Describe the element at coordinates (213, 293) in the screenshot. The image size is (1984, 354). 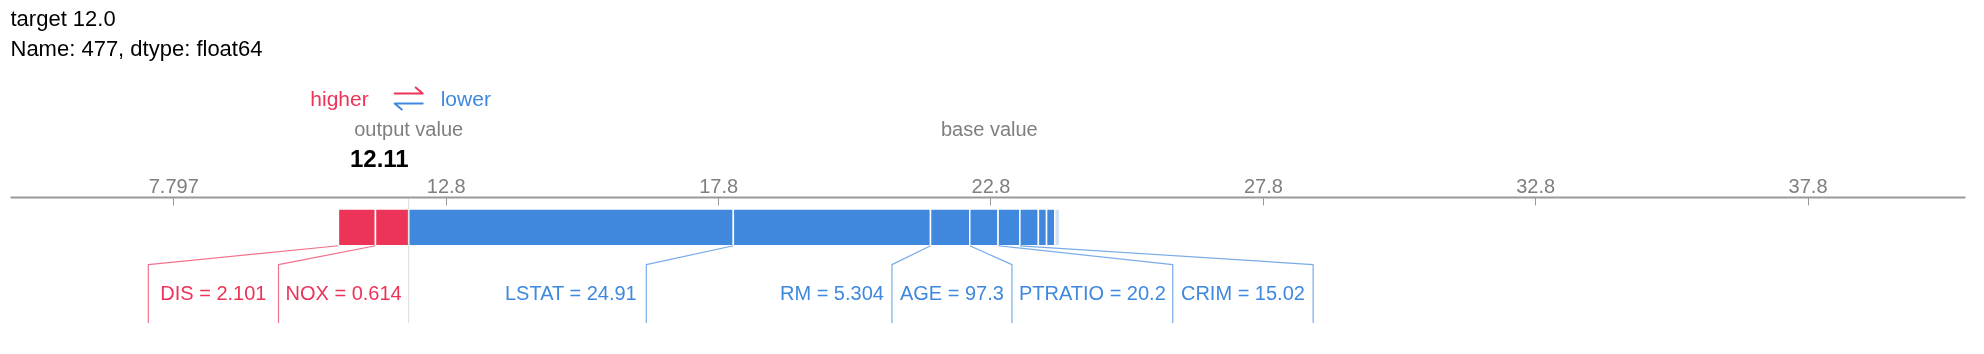
I see `text: DIS = 2.101` at that location.